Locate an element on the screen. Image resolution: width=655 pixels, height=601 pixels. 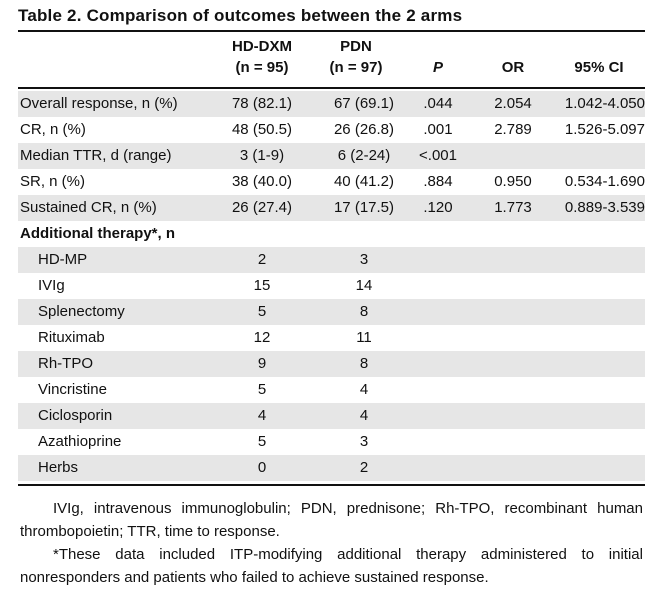
ci-value is located at coordinates (599, 156).